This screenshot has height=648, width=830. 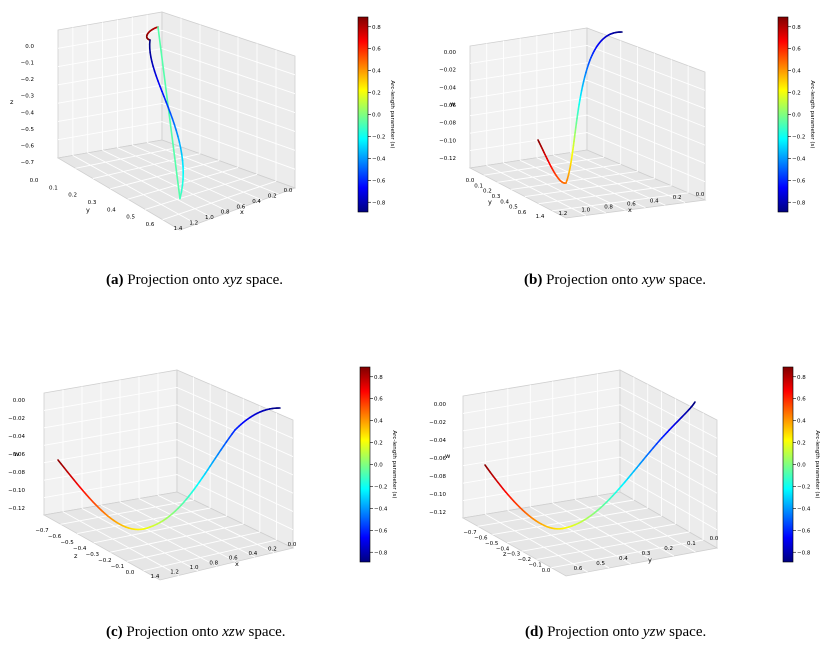 I want to click on z-tick-label: −0.04, so click(x=16, y=437).